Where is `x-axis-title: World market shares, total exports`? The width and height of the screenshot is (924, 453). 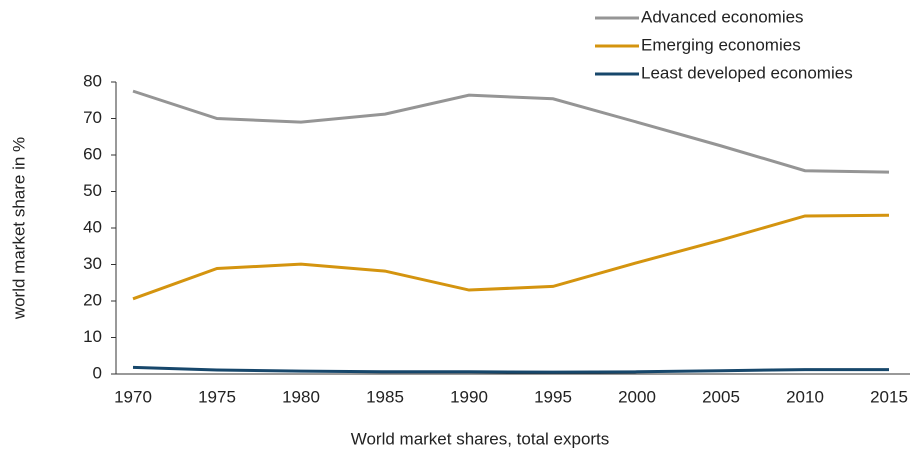 x-axis-title: World market shares, total exports is located at coordinates (480, 438).